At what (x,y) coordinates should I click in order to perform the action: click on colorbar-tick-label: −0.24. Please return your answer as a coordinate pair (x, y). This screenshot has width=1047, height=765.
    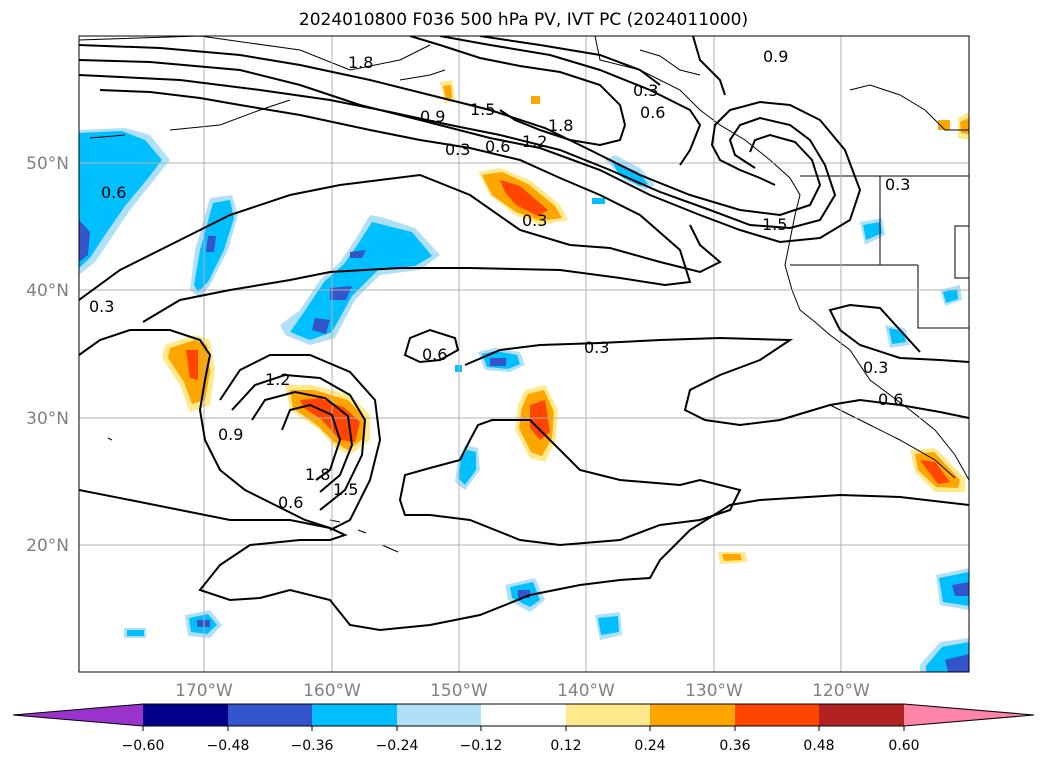
    Looking at the image, I should click on (397, 746).